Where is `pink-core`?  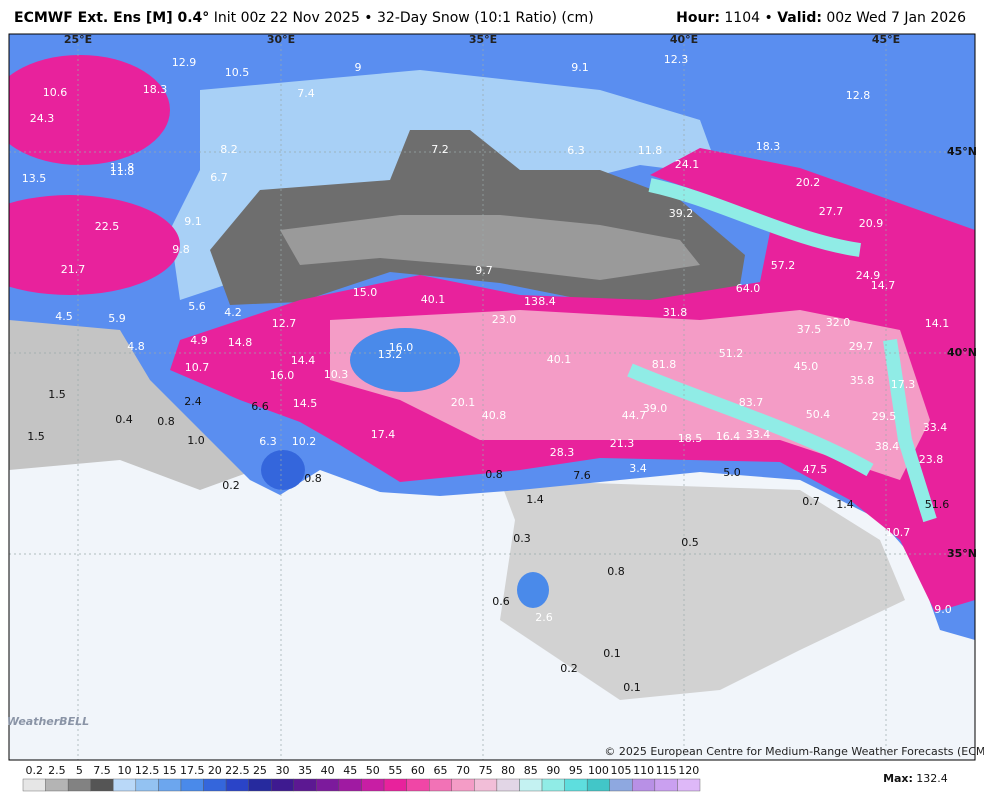
pink-core is located at coordinates (630, 395).